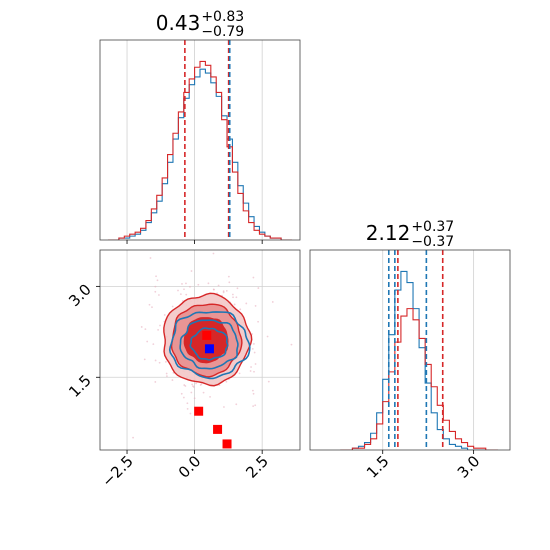  Describe the element at coordinates (178, 23) in the screenshot. I see `marginal-x-title-value: 0.43` at that location.